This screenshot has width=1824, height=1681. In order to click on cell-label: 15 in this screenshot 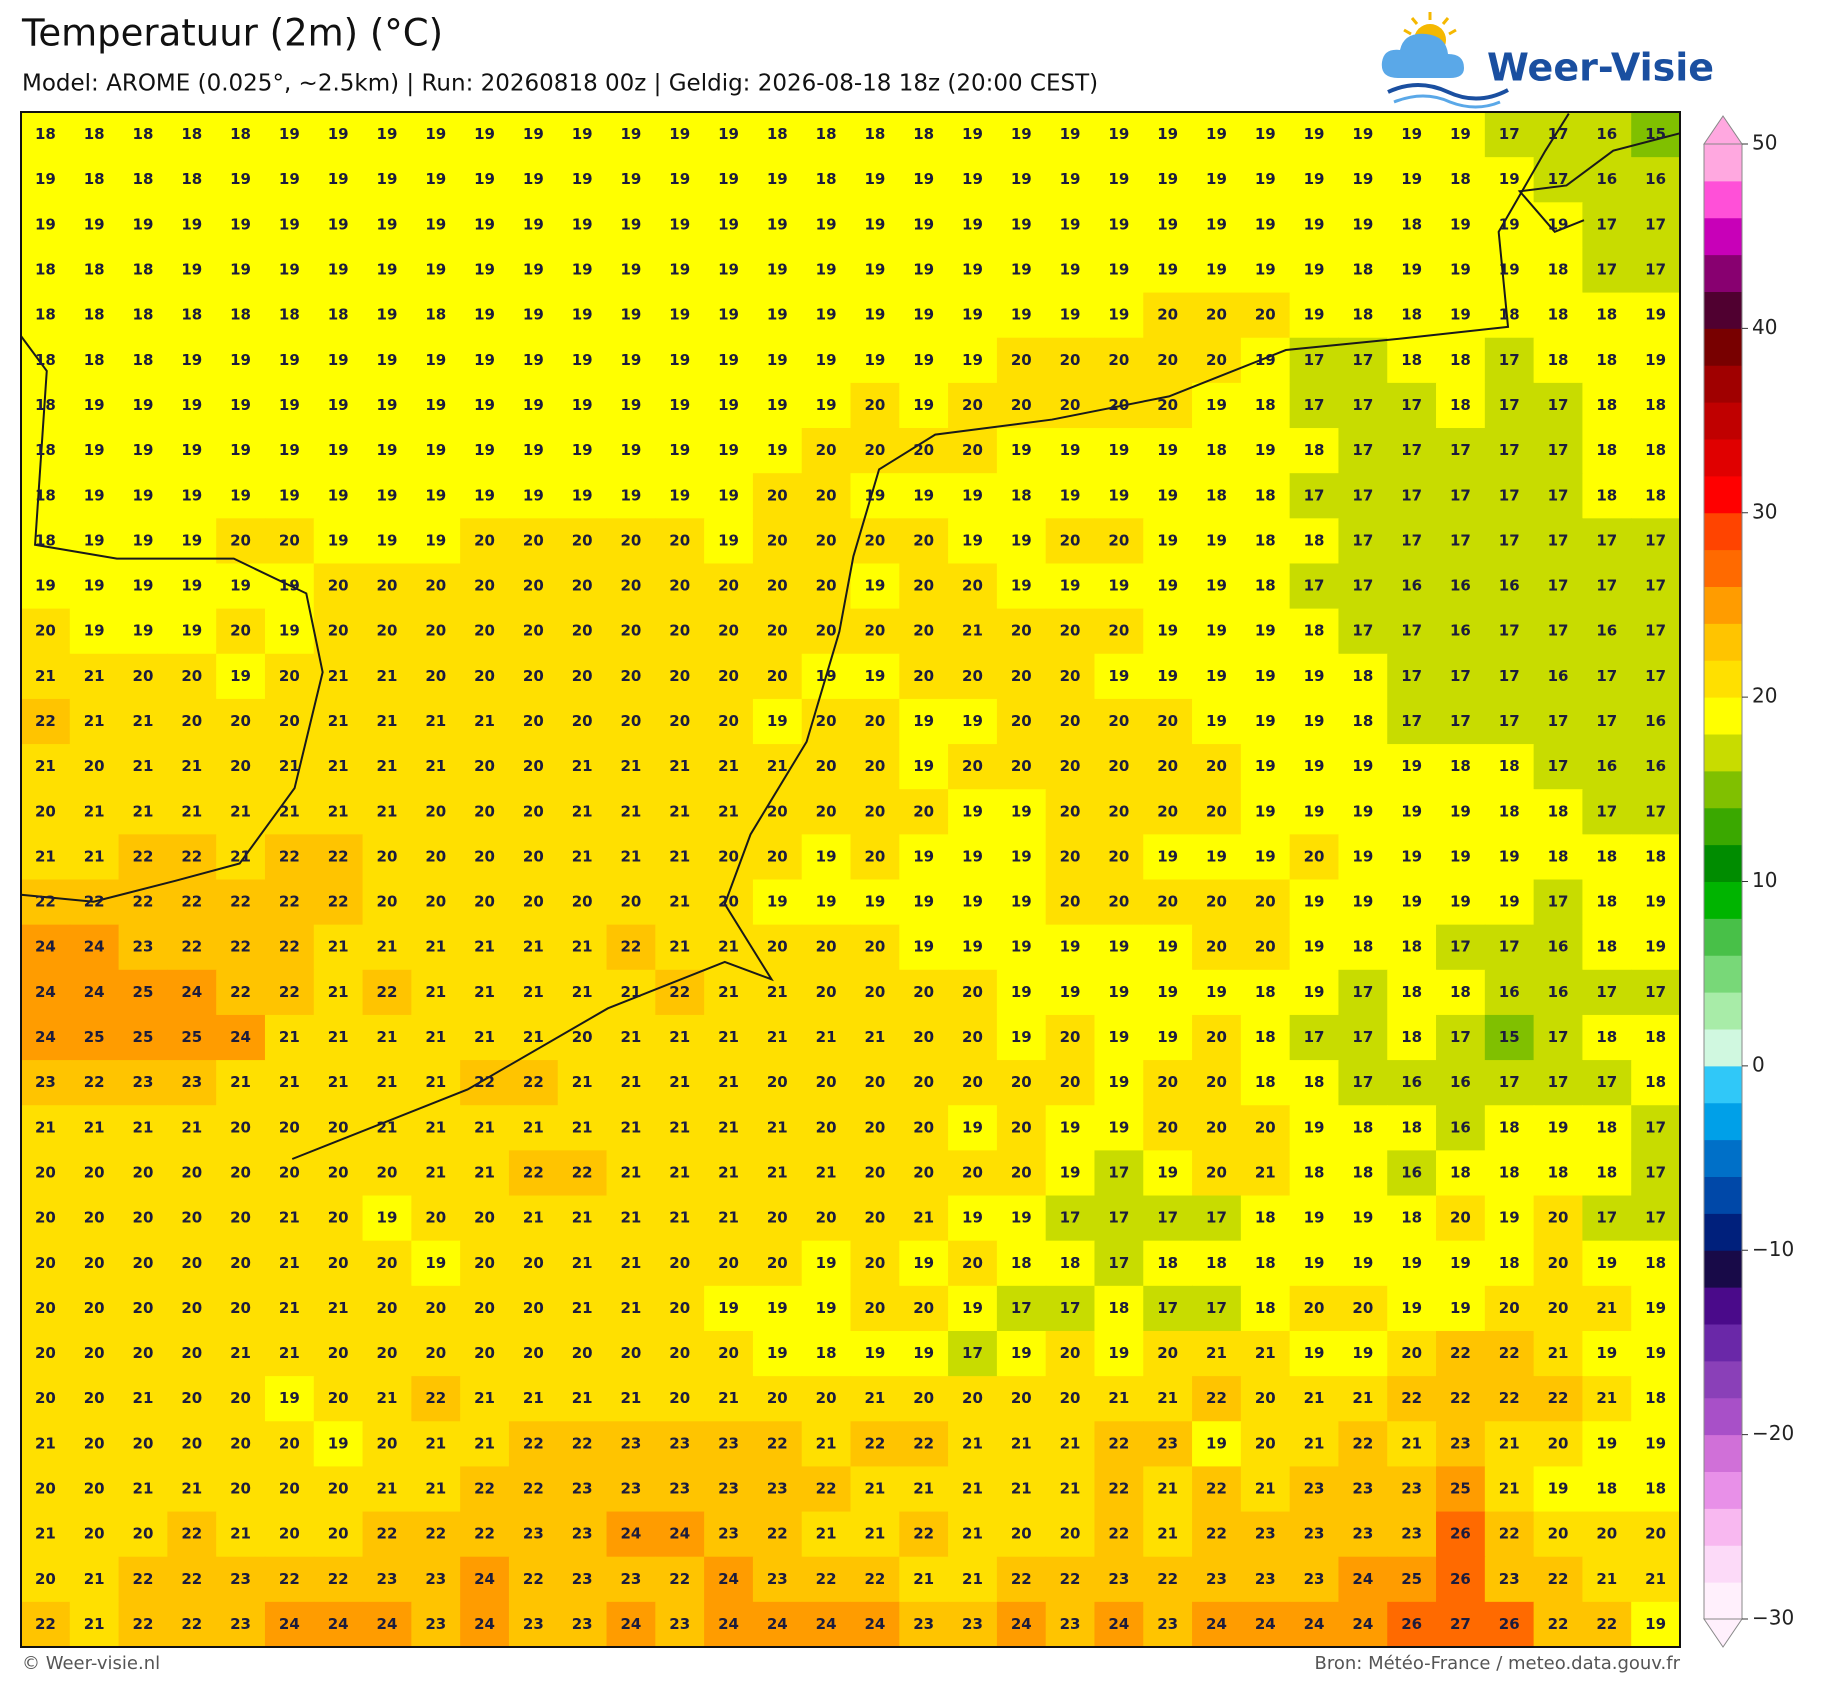, I will do `click(1655, 134)`.